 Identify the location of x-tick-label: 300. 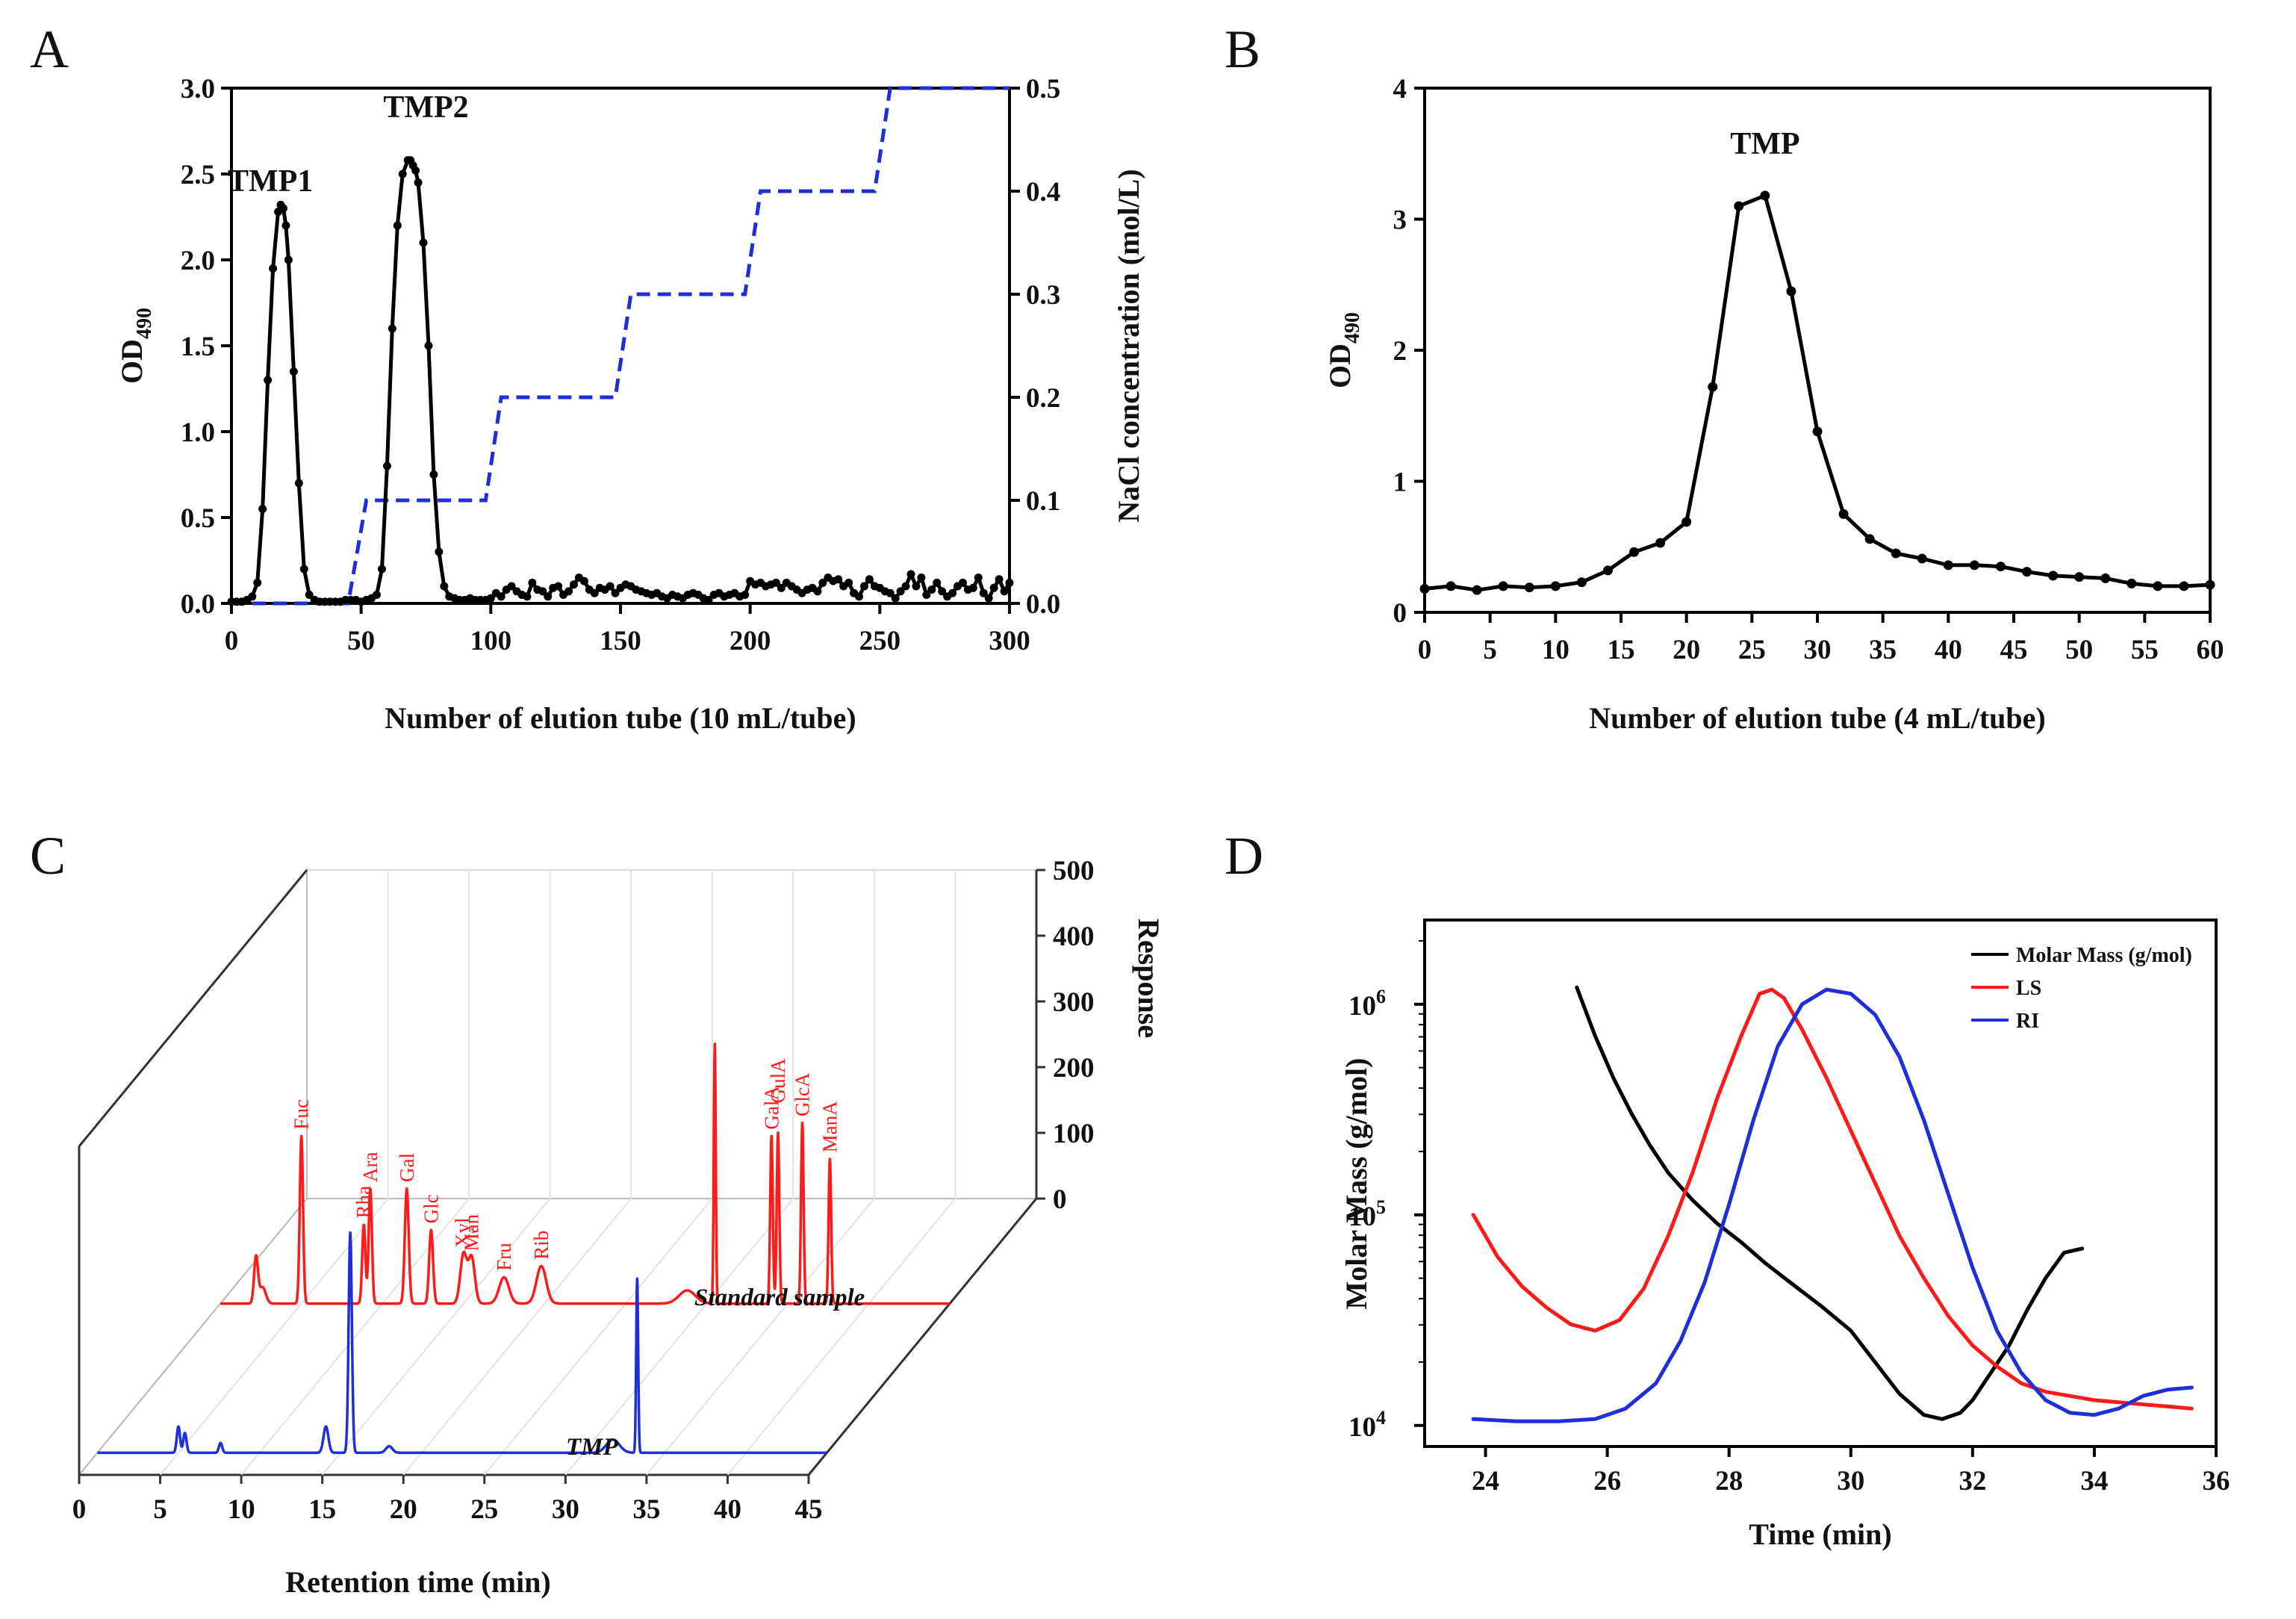
(1009, 641).